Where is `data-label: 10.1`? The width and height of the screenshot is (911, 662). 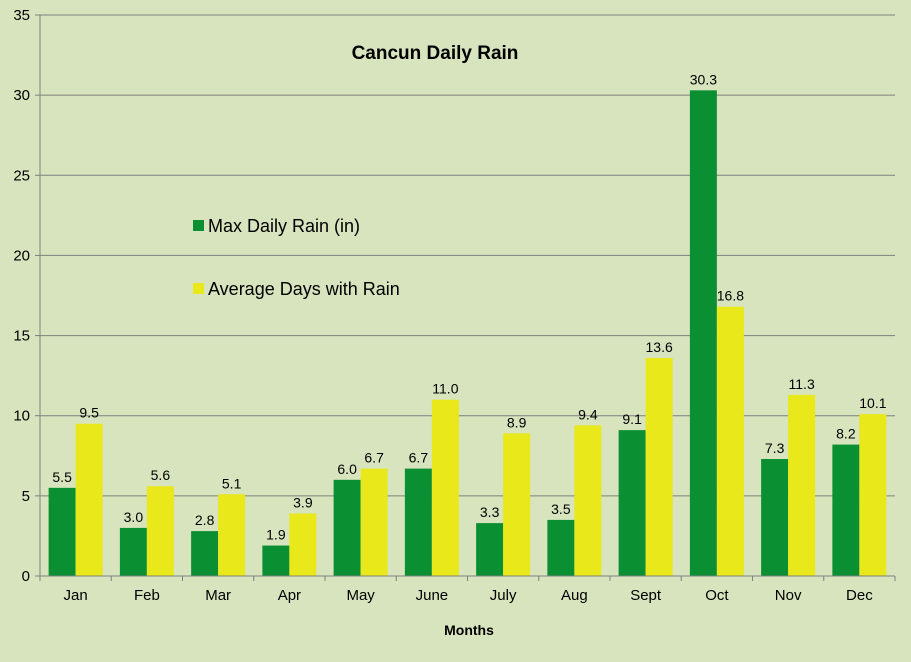
data-label: 10.1 is located at coordinates (872, 403).